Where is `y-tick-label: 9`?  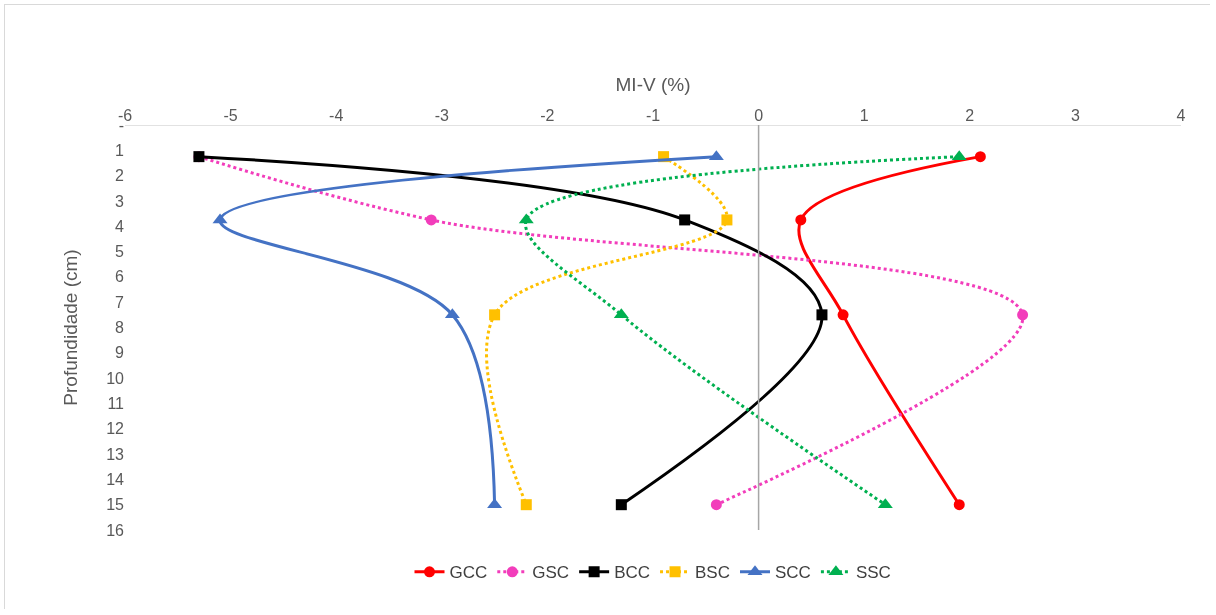 y-tick-label: 9 is located at coordinates (120, 353).